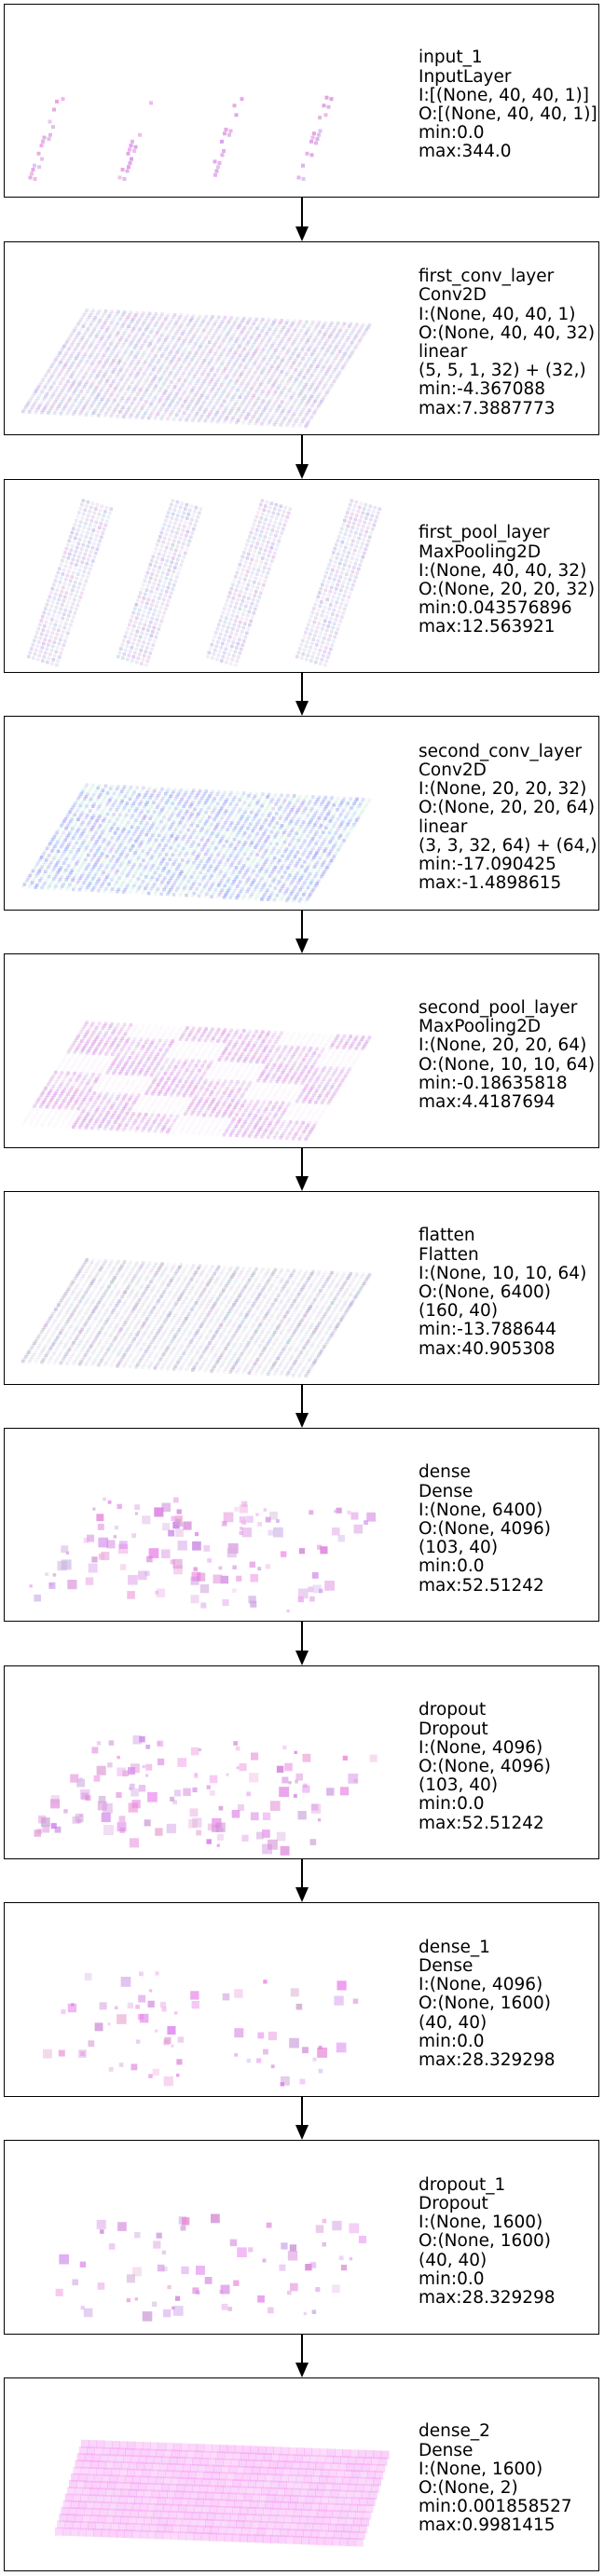  Describe the element at coordinates (508, 845) in the screenshot. I see `layer-detail: (3, 3, 32, 64) + (64,)` at that location.